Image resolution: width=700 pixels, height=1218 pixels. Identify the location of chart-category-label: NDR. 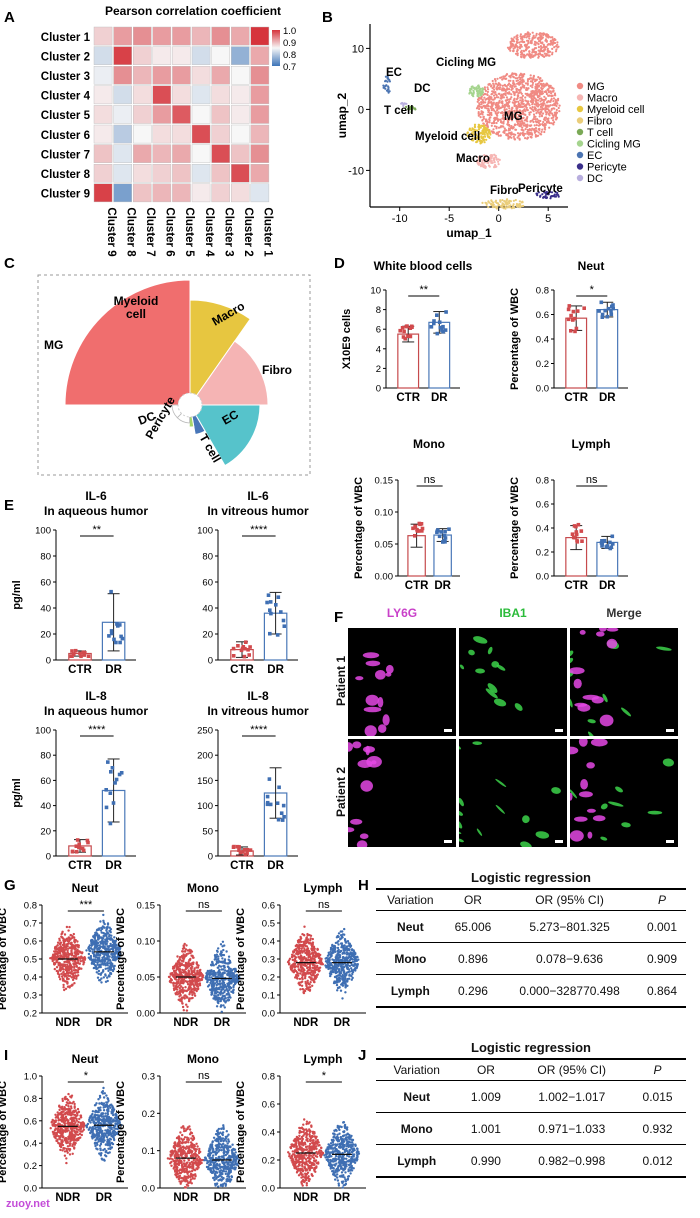
(306, 1023).